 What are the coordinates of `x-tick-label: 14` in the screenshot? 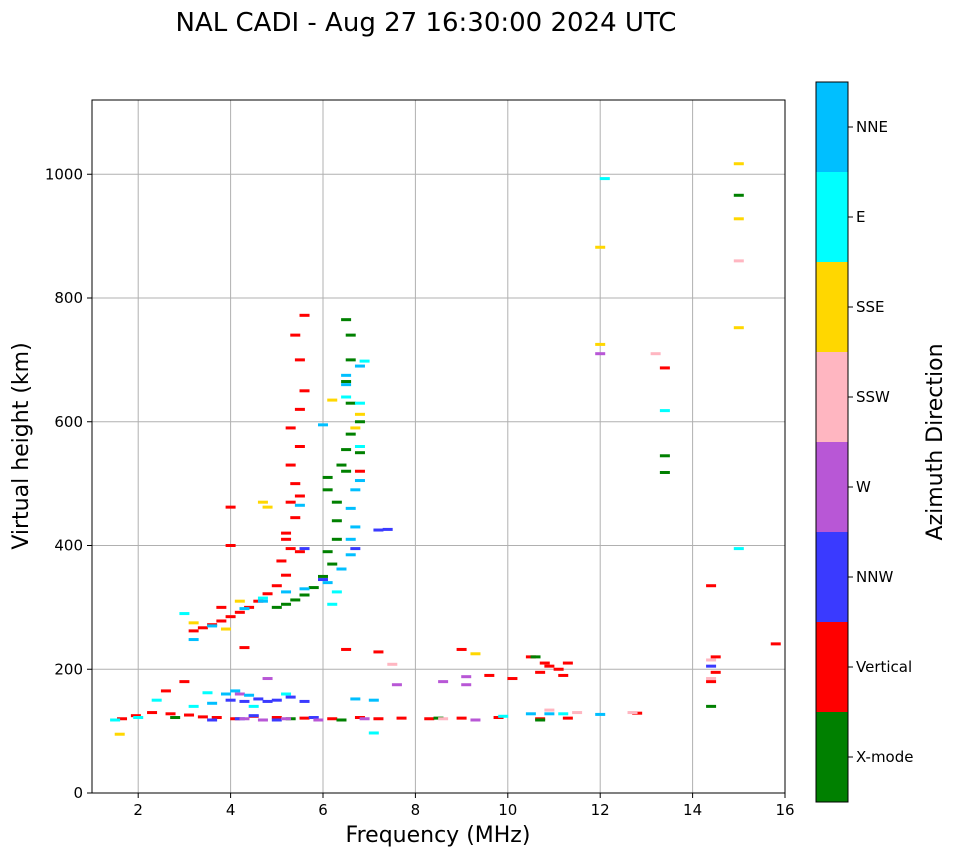 It's located at (692, 810).